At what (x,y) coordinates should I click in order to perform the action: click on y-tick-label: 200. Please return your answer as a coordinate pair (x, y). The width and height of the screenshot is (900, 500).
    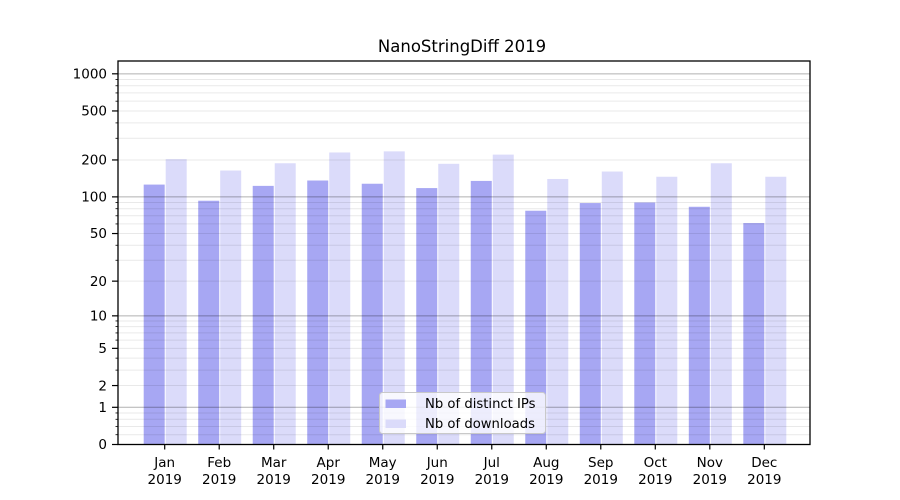
    Looking at the image, I should click on (94, 161).